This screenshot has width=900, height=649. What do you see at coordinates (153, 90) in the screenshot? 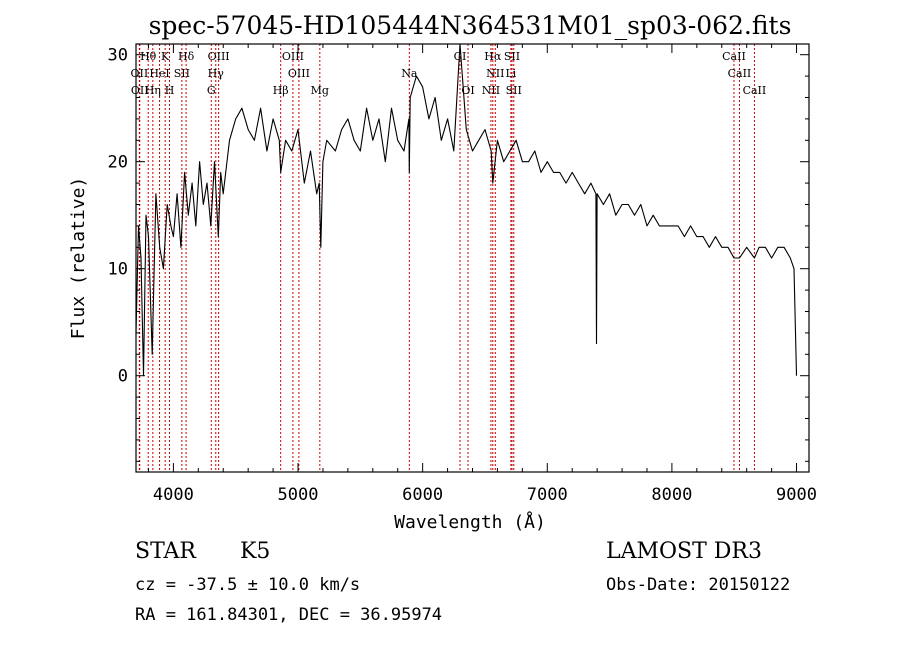
I see `line-label-19: Hη` at bounding box center [153, 90].